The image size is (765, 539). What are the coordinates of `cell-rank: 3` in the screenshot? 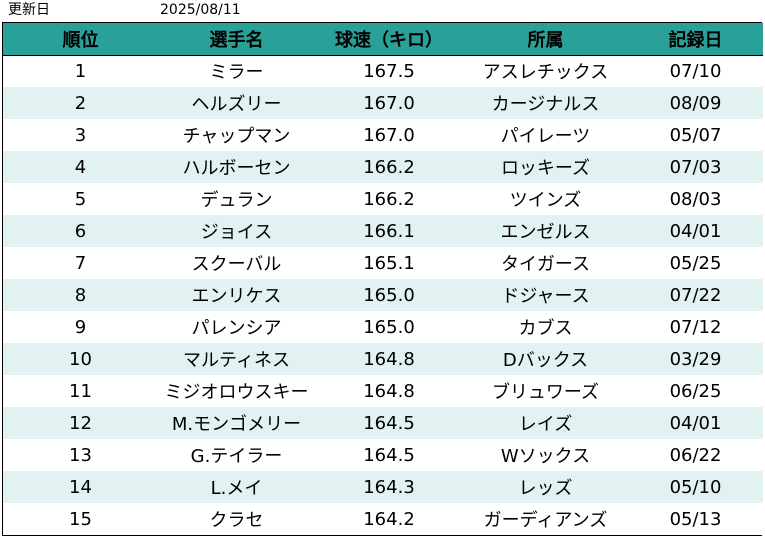 It's located at (80, 135).